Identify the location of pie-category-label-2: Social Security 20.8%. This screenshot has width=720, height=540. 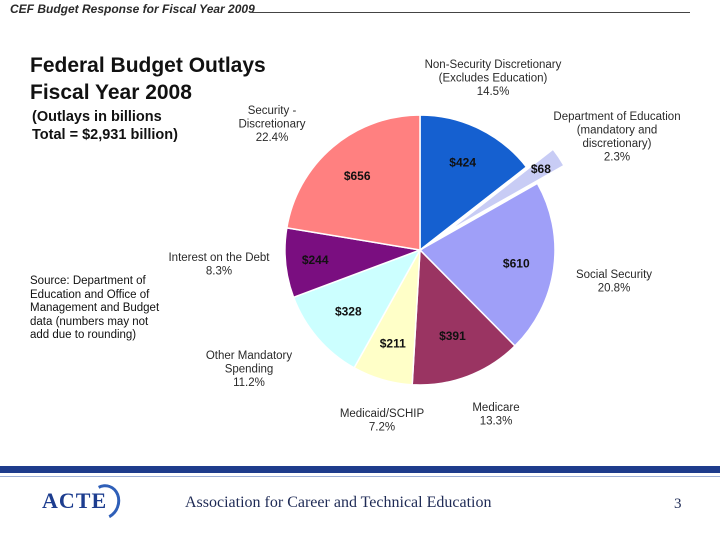
(614, 282).